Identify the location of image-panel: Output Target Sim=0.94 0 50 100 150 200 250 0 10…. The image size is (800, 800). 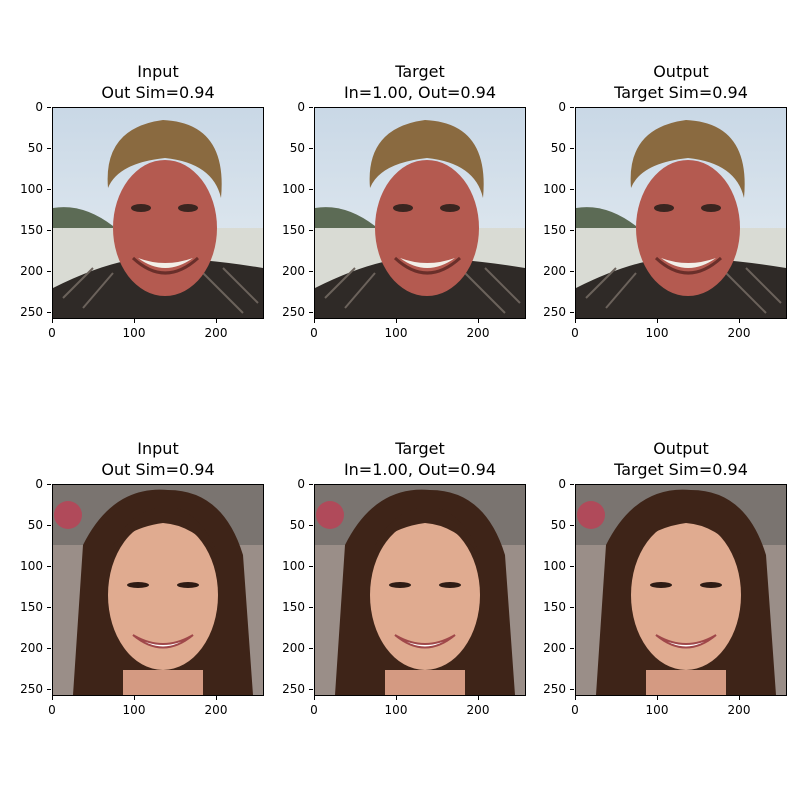
(665, 578).